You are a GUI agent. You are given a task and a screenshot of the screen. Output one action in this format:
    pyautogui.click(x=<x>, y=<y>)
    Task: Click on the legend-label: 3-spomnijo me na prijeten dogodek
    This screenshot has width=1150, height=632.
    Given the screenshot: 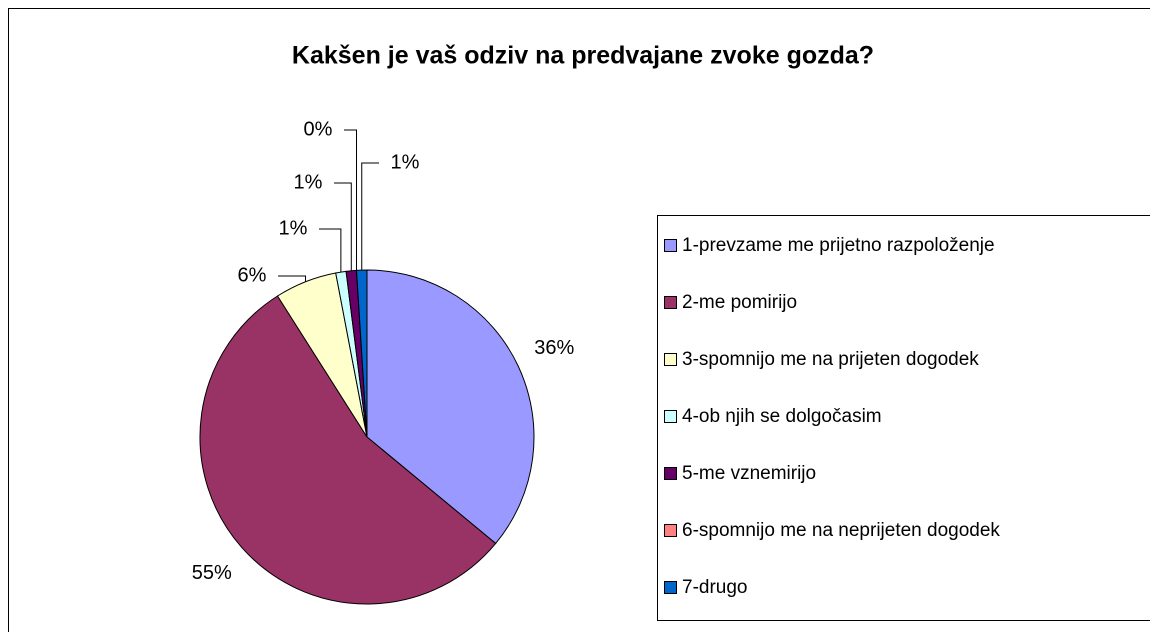 What is the action you would take?
    pyautogui.click(x=830, y=359)
    